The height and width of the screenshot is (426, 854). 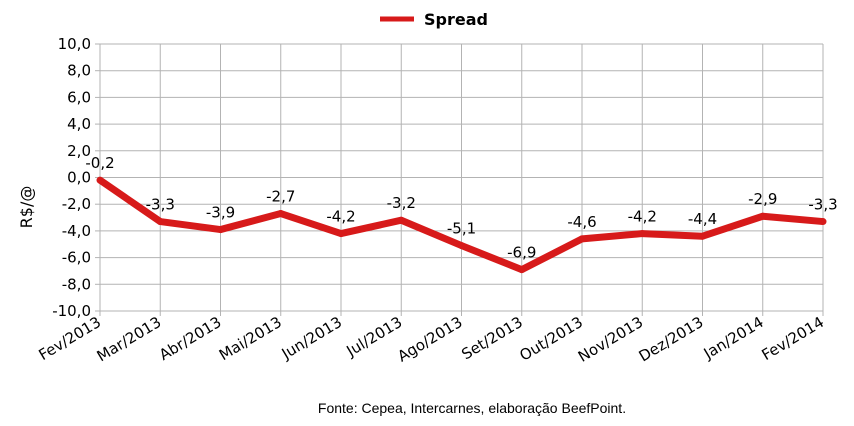 I want to click on y-tick-label: -8,0, so click(x=76, y=284).